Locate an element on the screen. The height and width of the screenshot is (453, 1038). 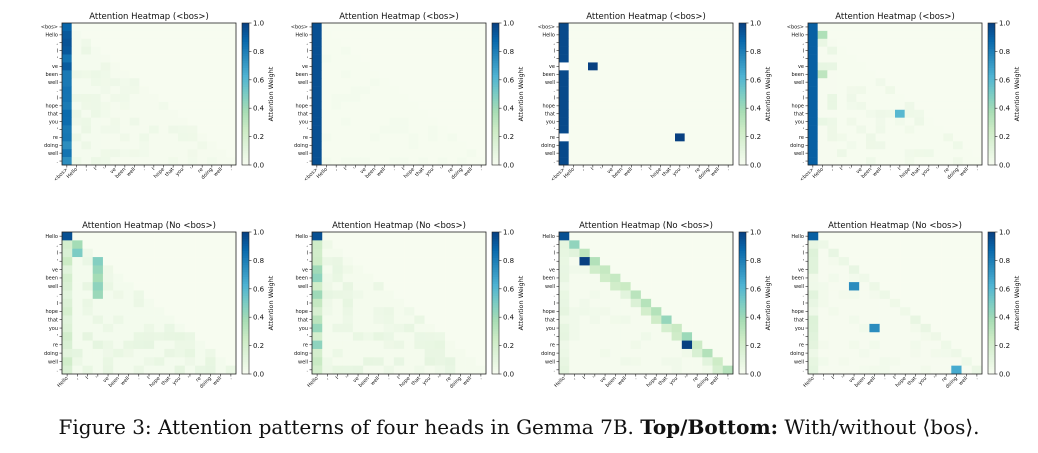
y-tick-label: well is located at coordinates (303, 362).